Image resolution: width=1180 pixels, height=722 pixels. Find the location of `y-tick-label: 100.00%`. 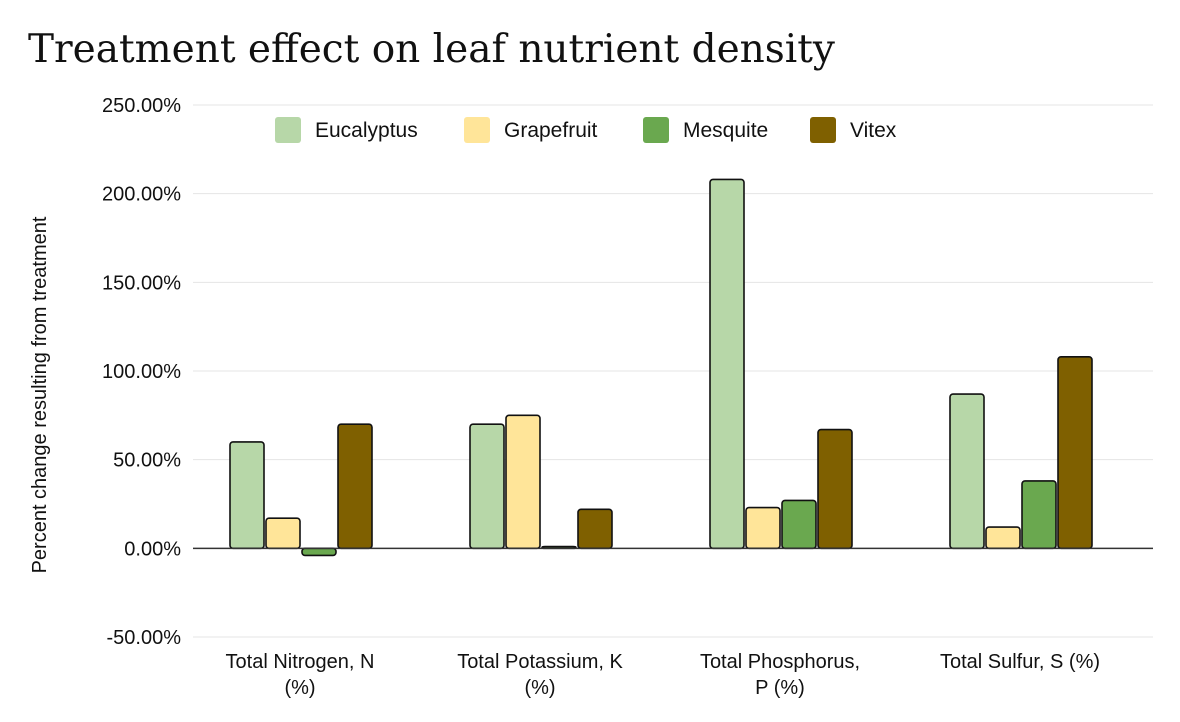

y-tick-label: 100.00% is located at coordinates (141, 372).